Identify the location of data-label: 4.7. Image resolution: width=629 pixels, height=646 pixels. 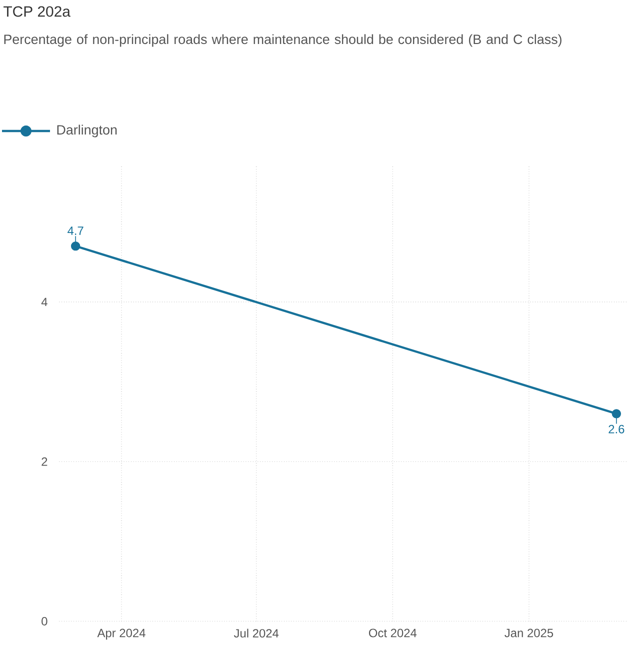
(76, 230).